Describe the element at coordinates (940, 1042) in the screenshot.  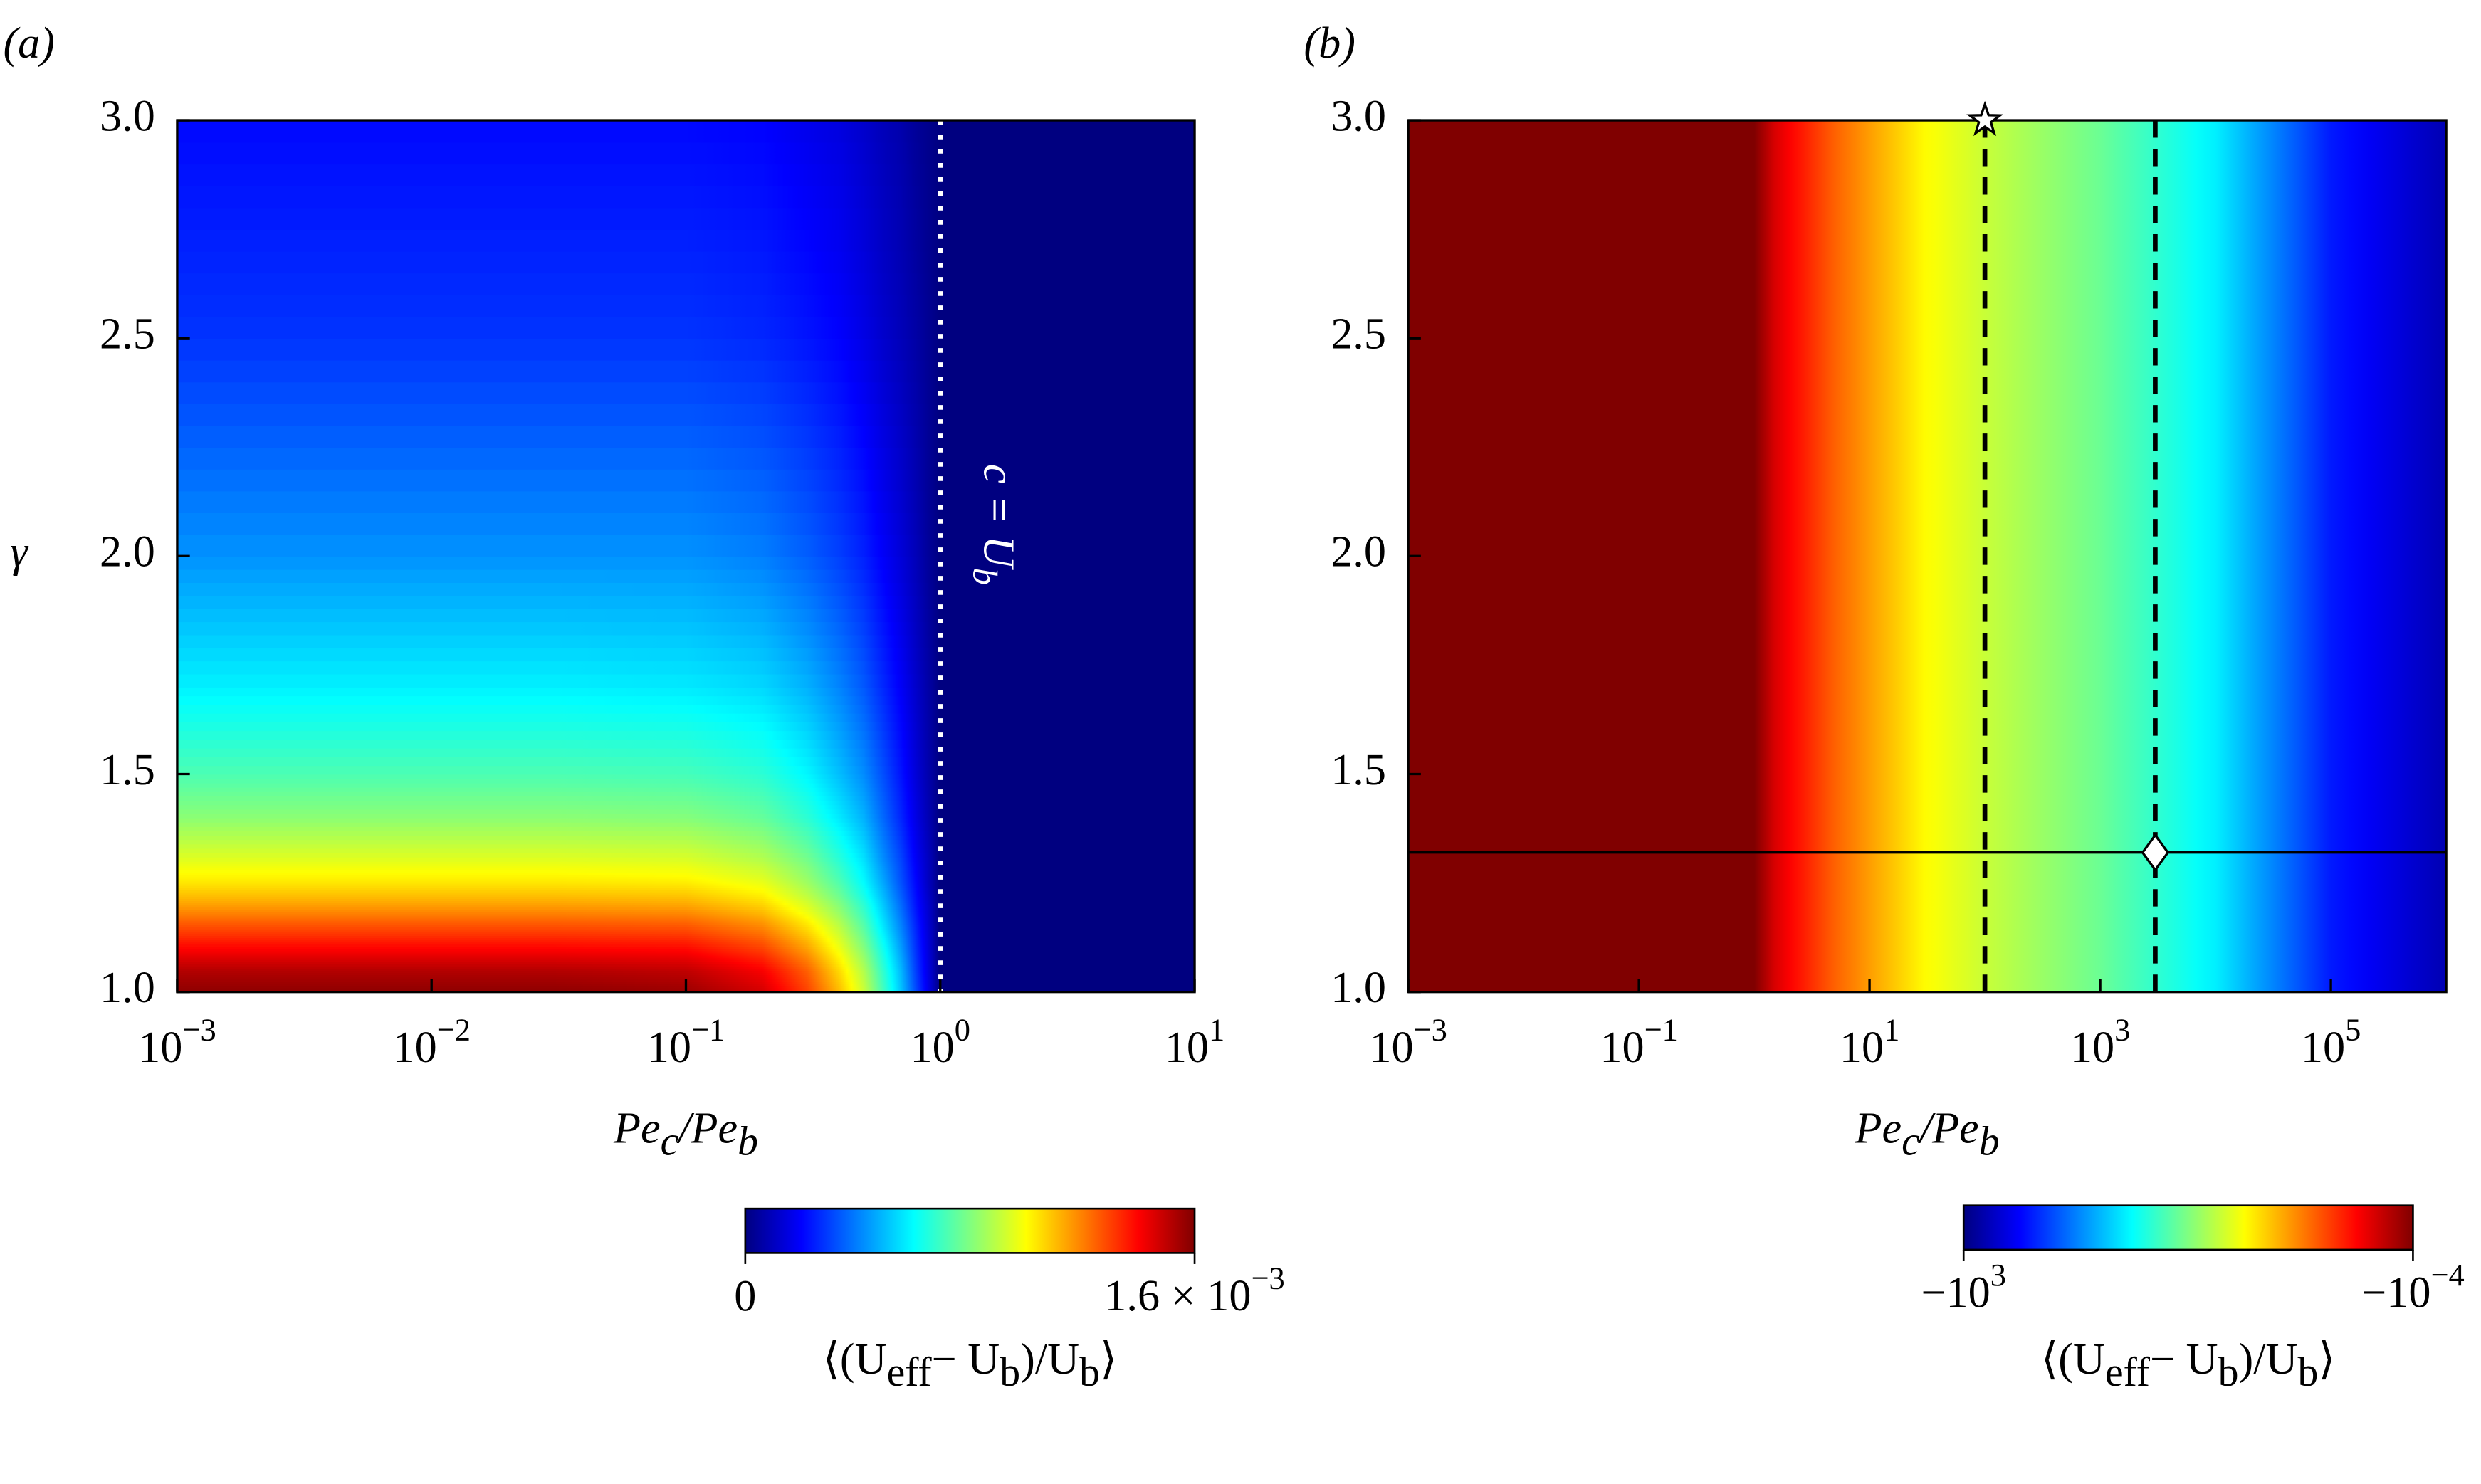
I see `x-tick-label: 10⁰` at that location.